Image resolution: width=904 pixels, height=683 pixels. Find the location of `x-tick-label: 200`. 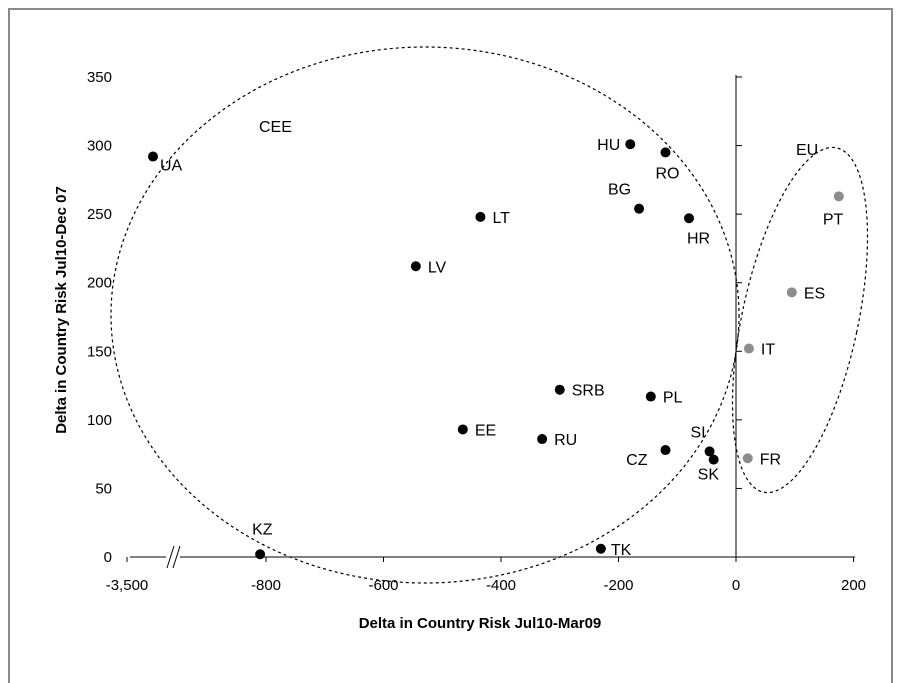

x-tick-label: 200 is located at coordinates (853, 585).